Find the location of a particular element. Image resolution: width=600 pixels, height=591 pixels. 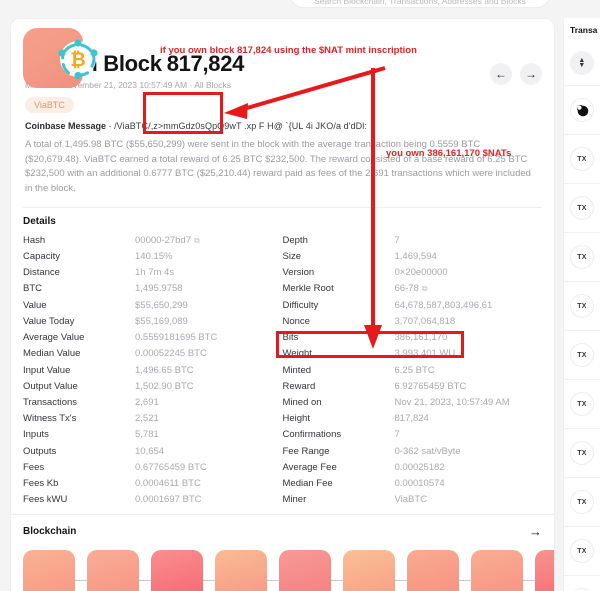

detail-value-text: 0×20e00000 is located at coordinates (421, 273).